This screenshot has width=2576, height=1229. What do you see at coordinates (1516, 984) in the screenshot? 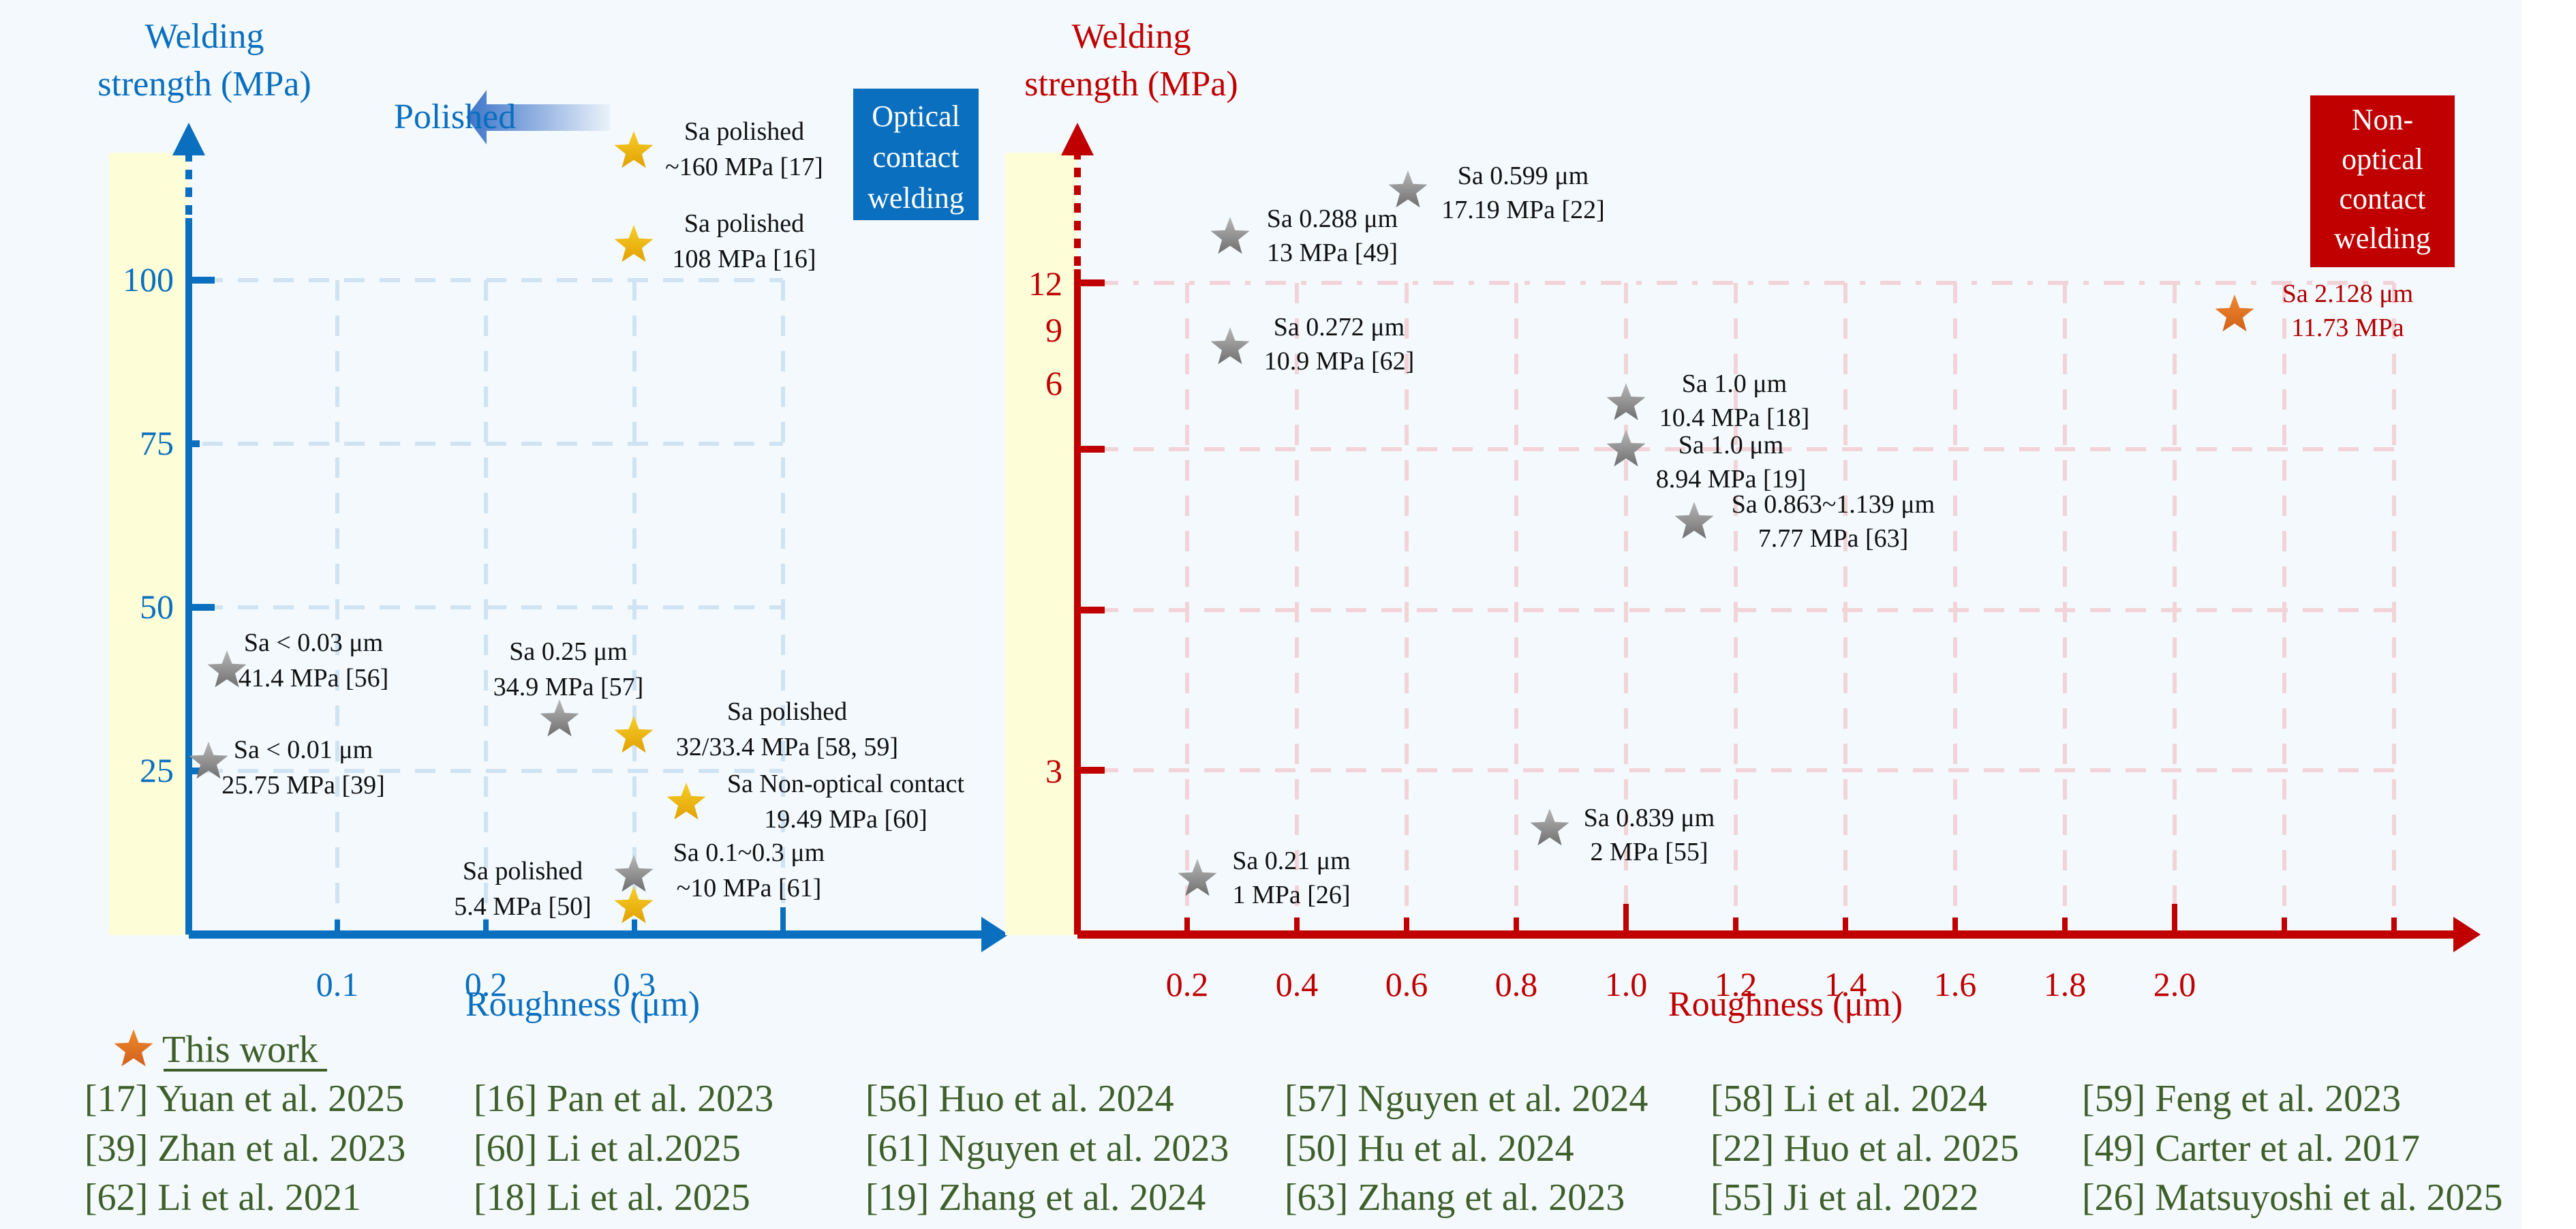
I see `right-x-tick-label: 0.8` at bounding box center [1516, 984].